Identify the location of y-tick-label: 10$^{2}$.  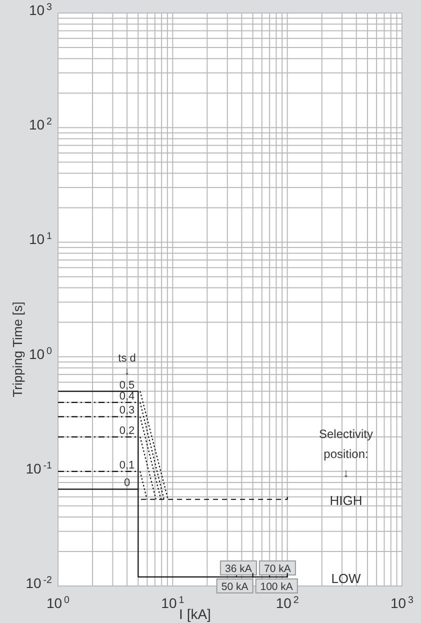
(40, 124).